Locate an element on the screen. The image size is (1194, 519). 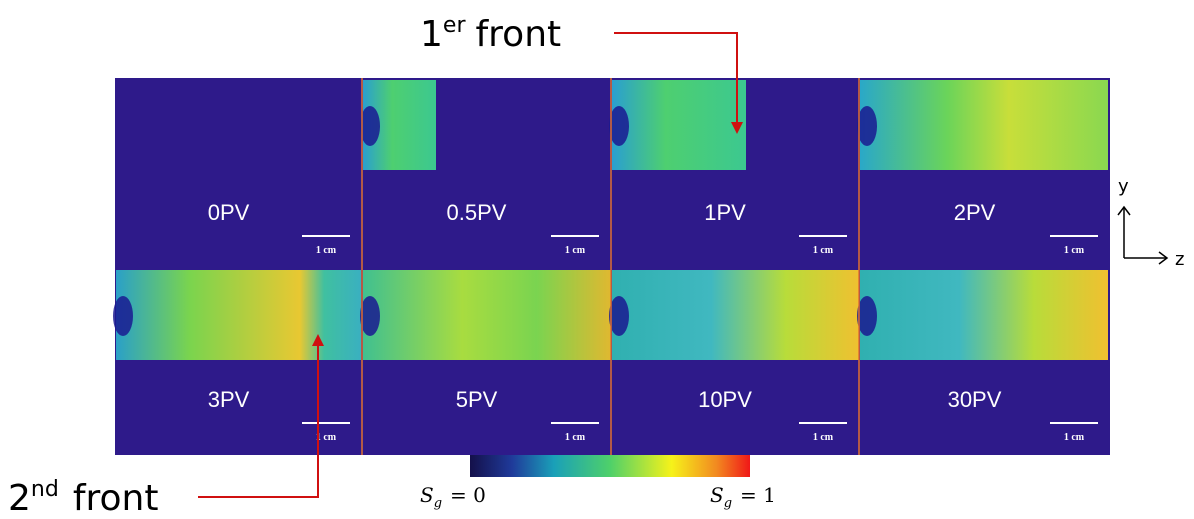
panel-label: 2PV is located at coordinates (975, 212).